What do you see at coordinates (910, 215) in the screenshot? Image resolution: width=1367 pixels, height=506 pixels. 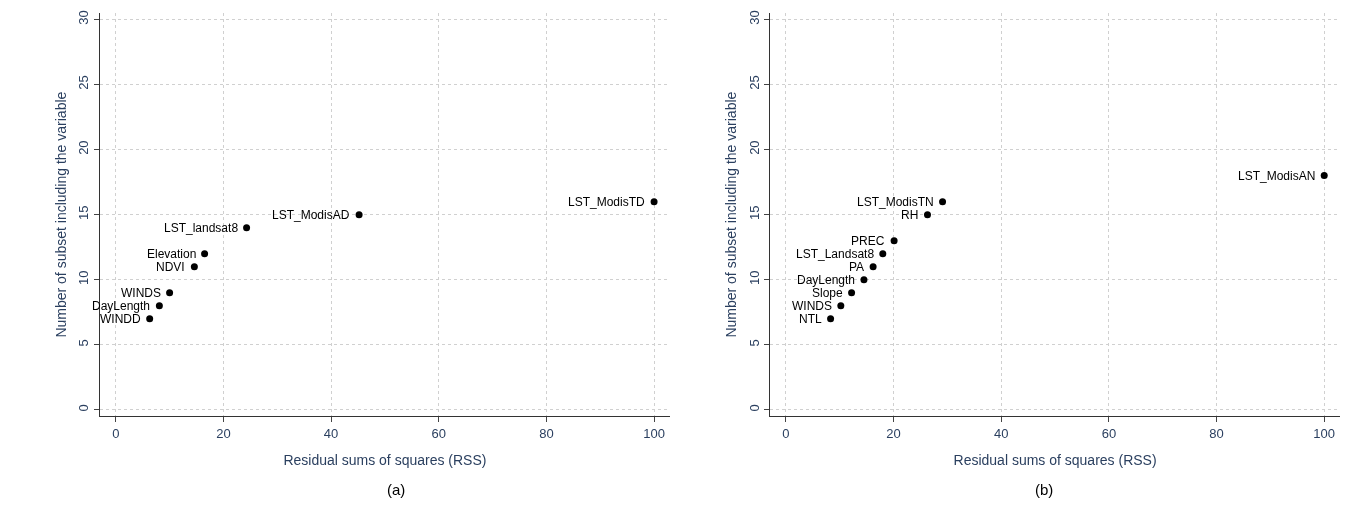 I see `annotation: RH` at bounding box center [910, 215].